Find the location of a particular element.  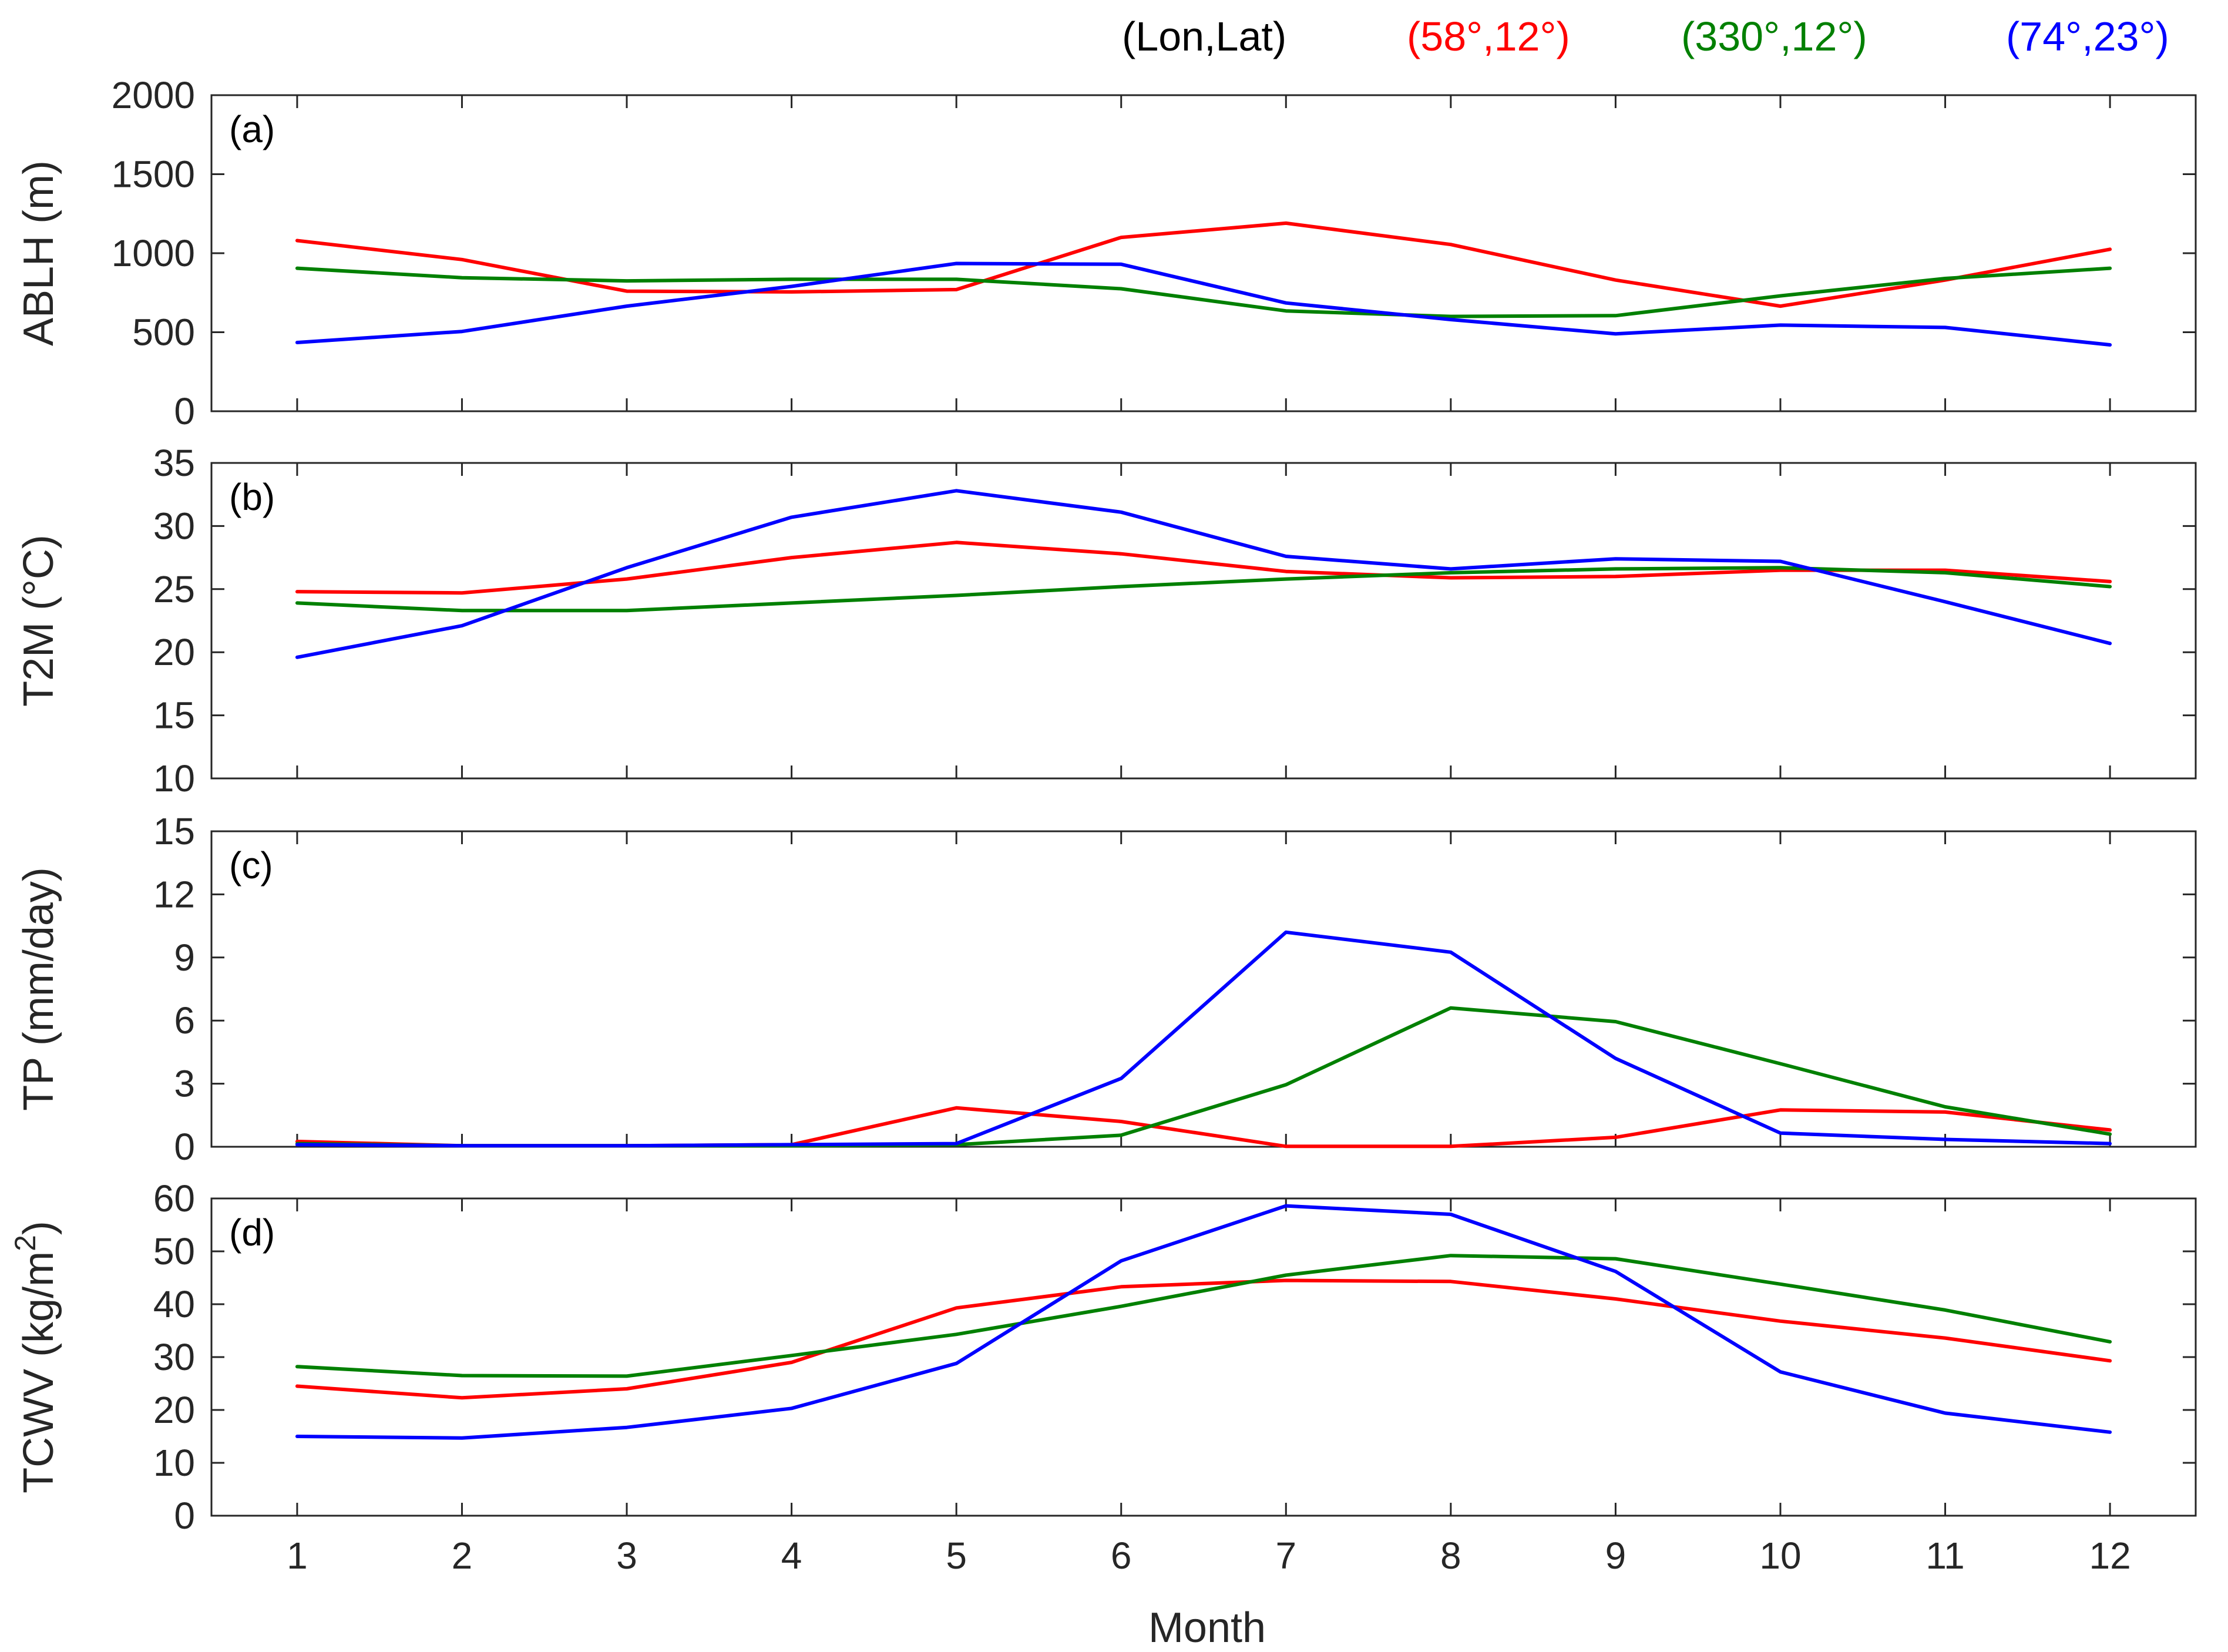

panel-tag: (a) is located at coordinates (252, 129).